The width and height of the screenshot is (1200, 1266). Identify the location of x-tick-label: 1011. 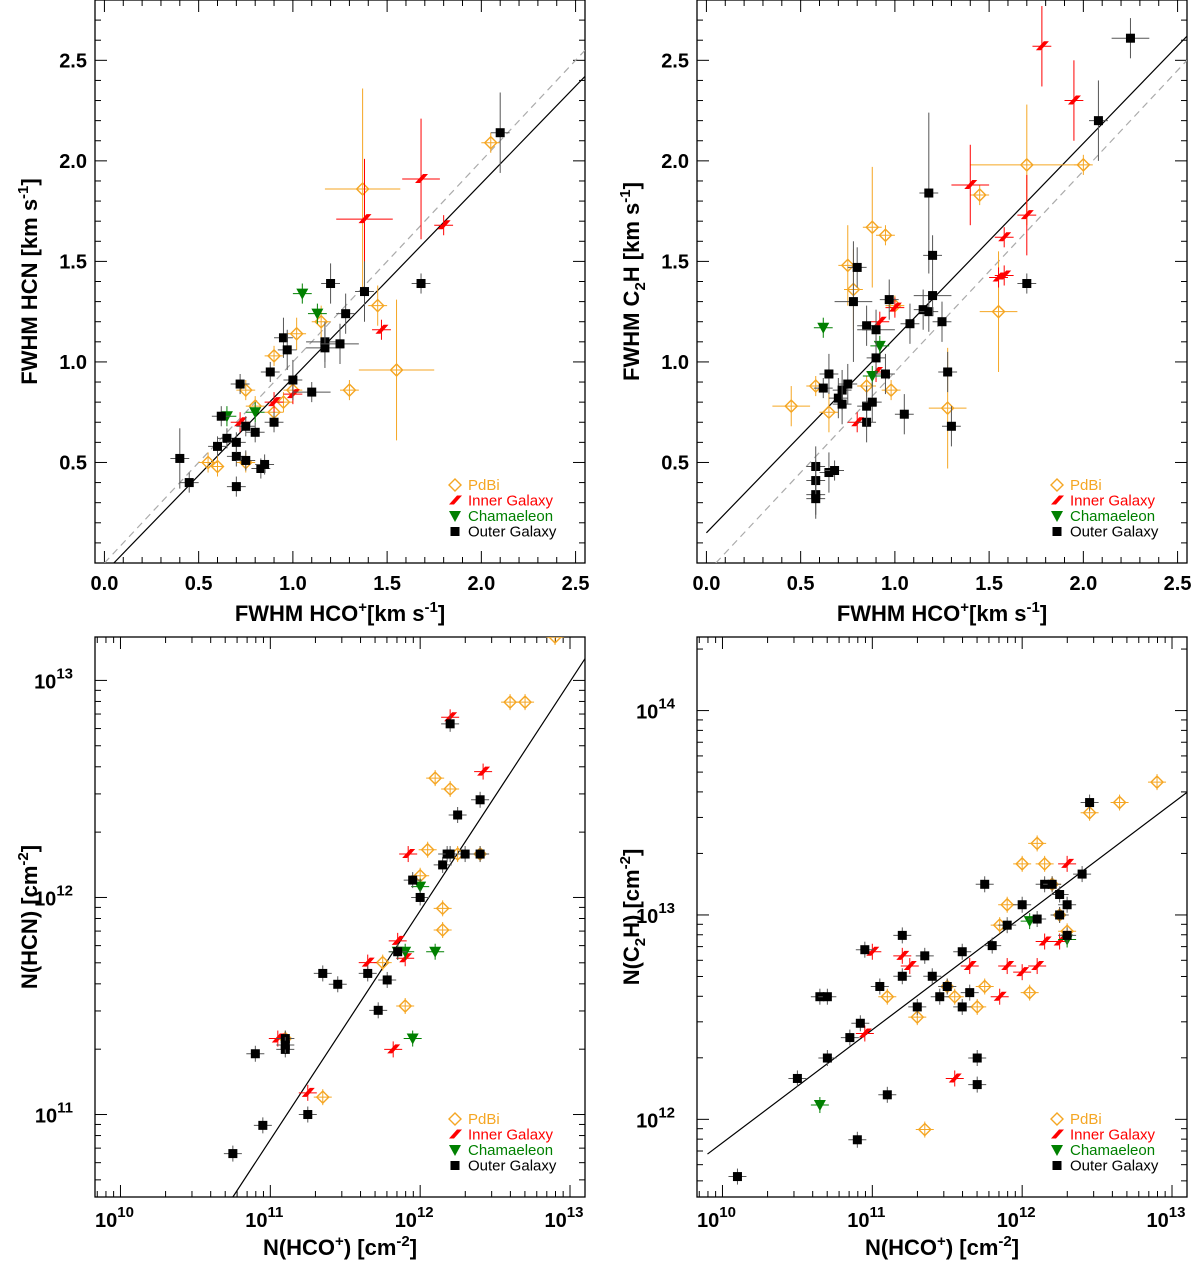
(264, 1218).